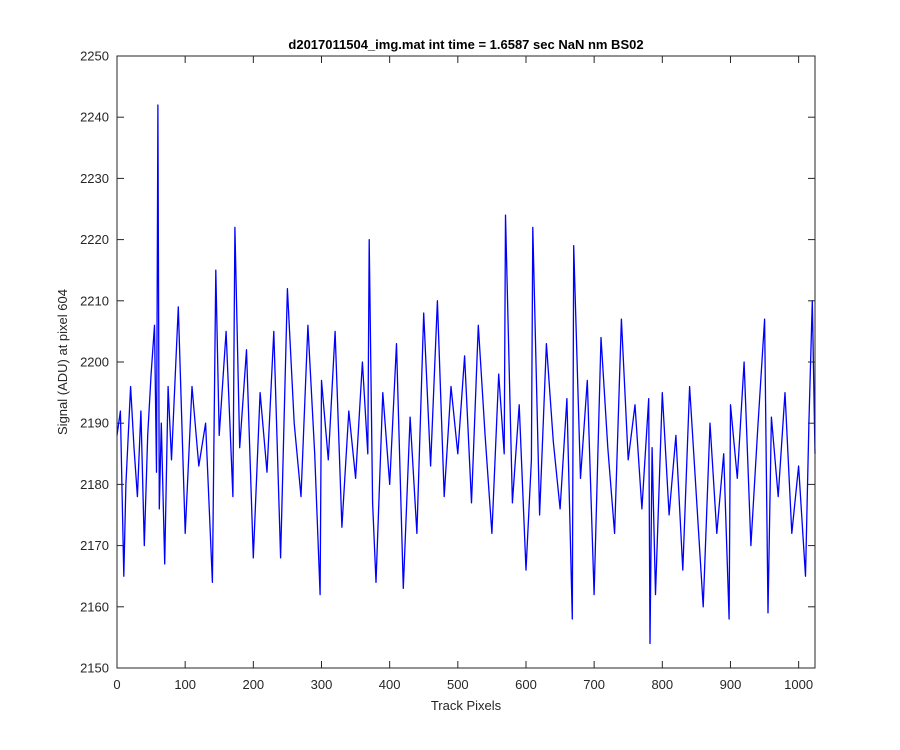  I want to click on y-tick-label: 2170, so click(94, 545).